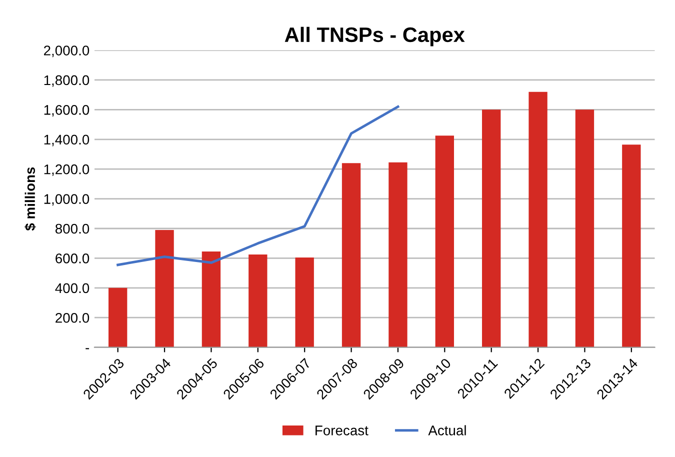  I want to click on y-tick-label: 1,600.0, so click(67, 110).